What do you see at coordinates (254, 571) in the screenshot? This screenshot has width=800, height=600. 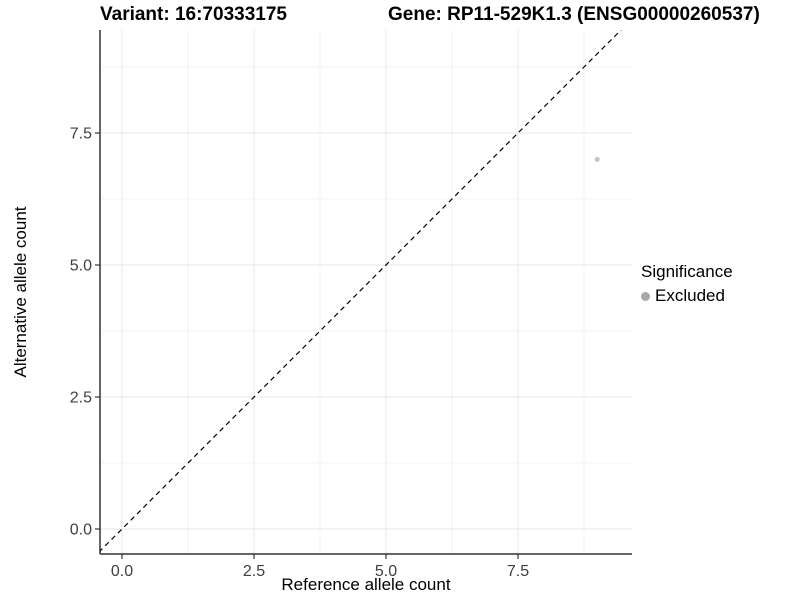 I see `x-tick-label: 2.5` at bounding box center [254, 571].